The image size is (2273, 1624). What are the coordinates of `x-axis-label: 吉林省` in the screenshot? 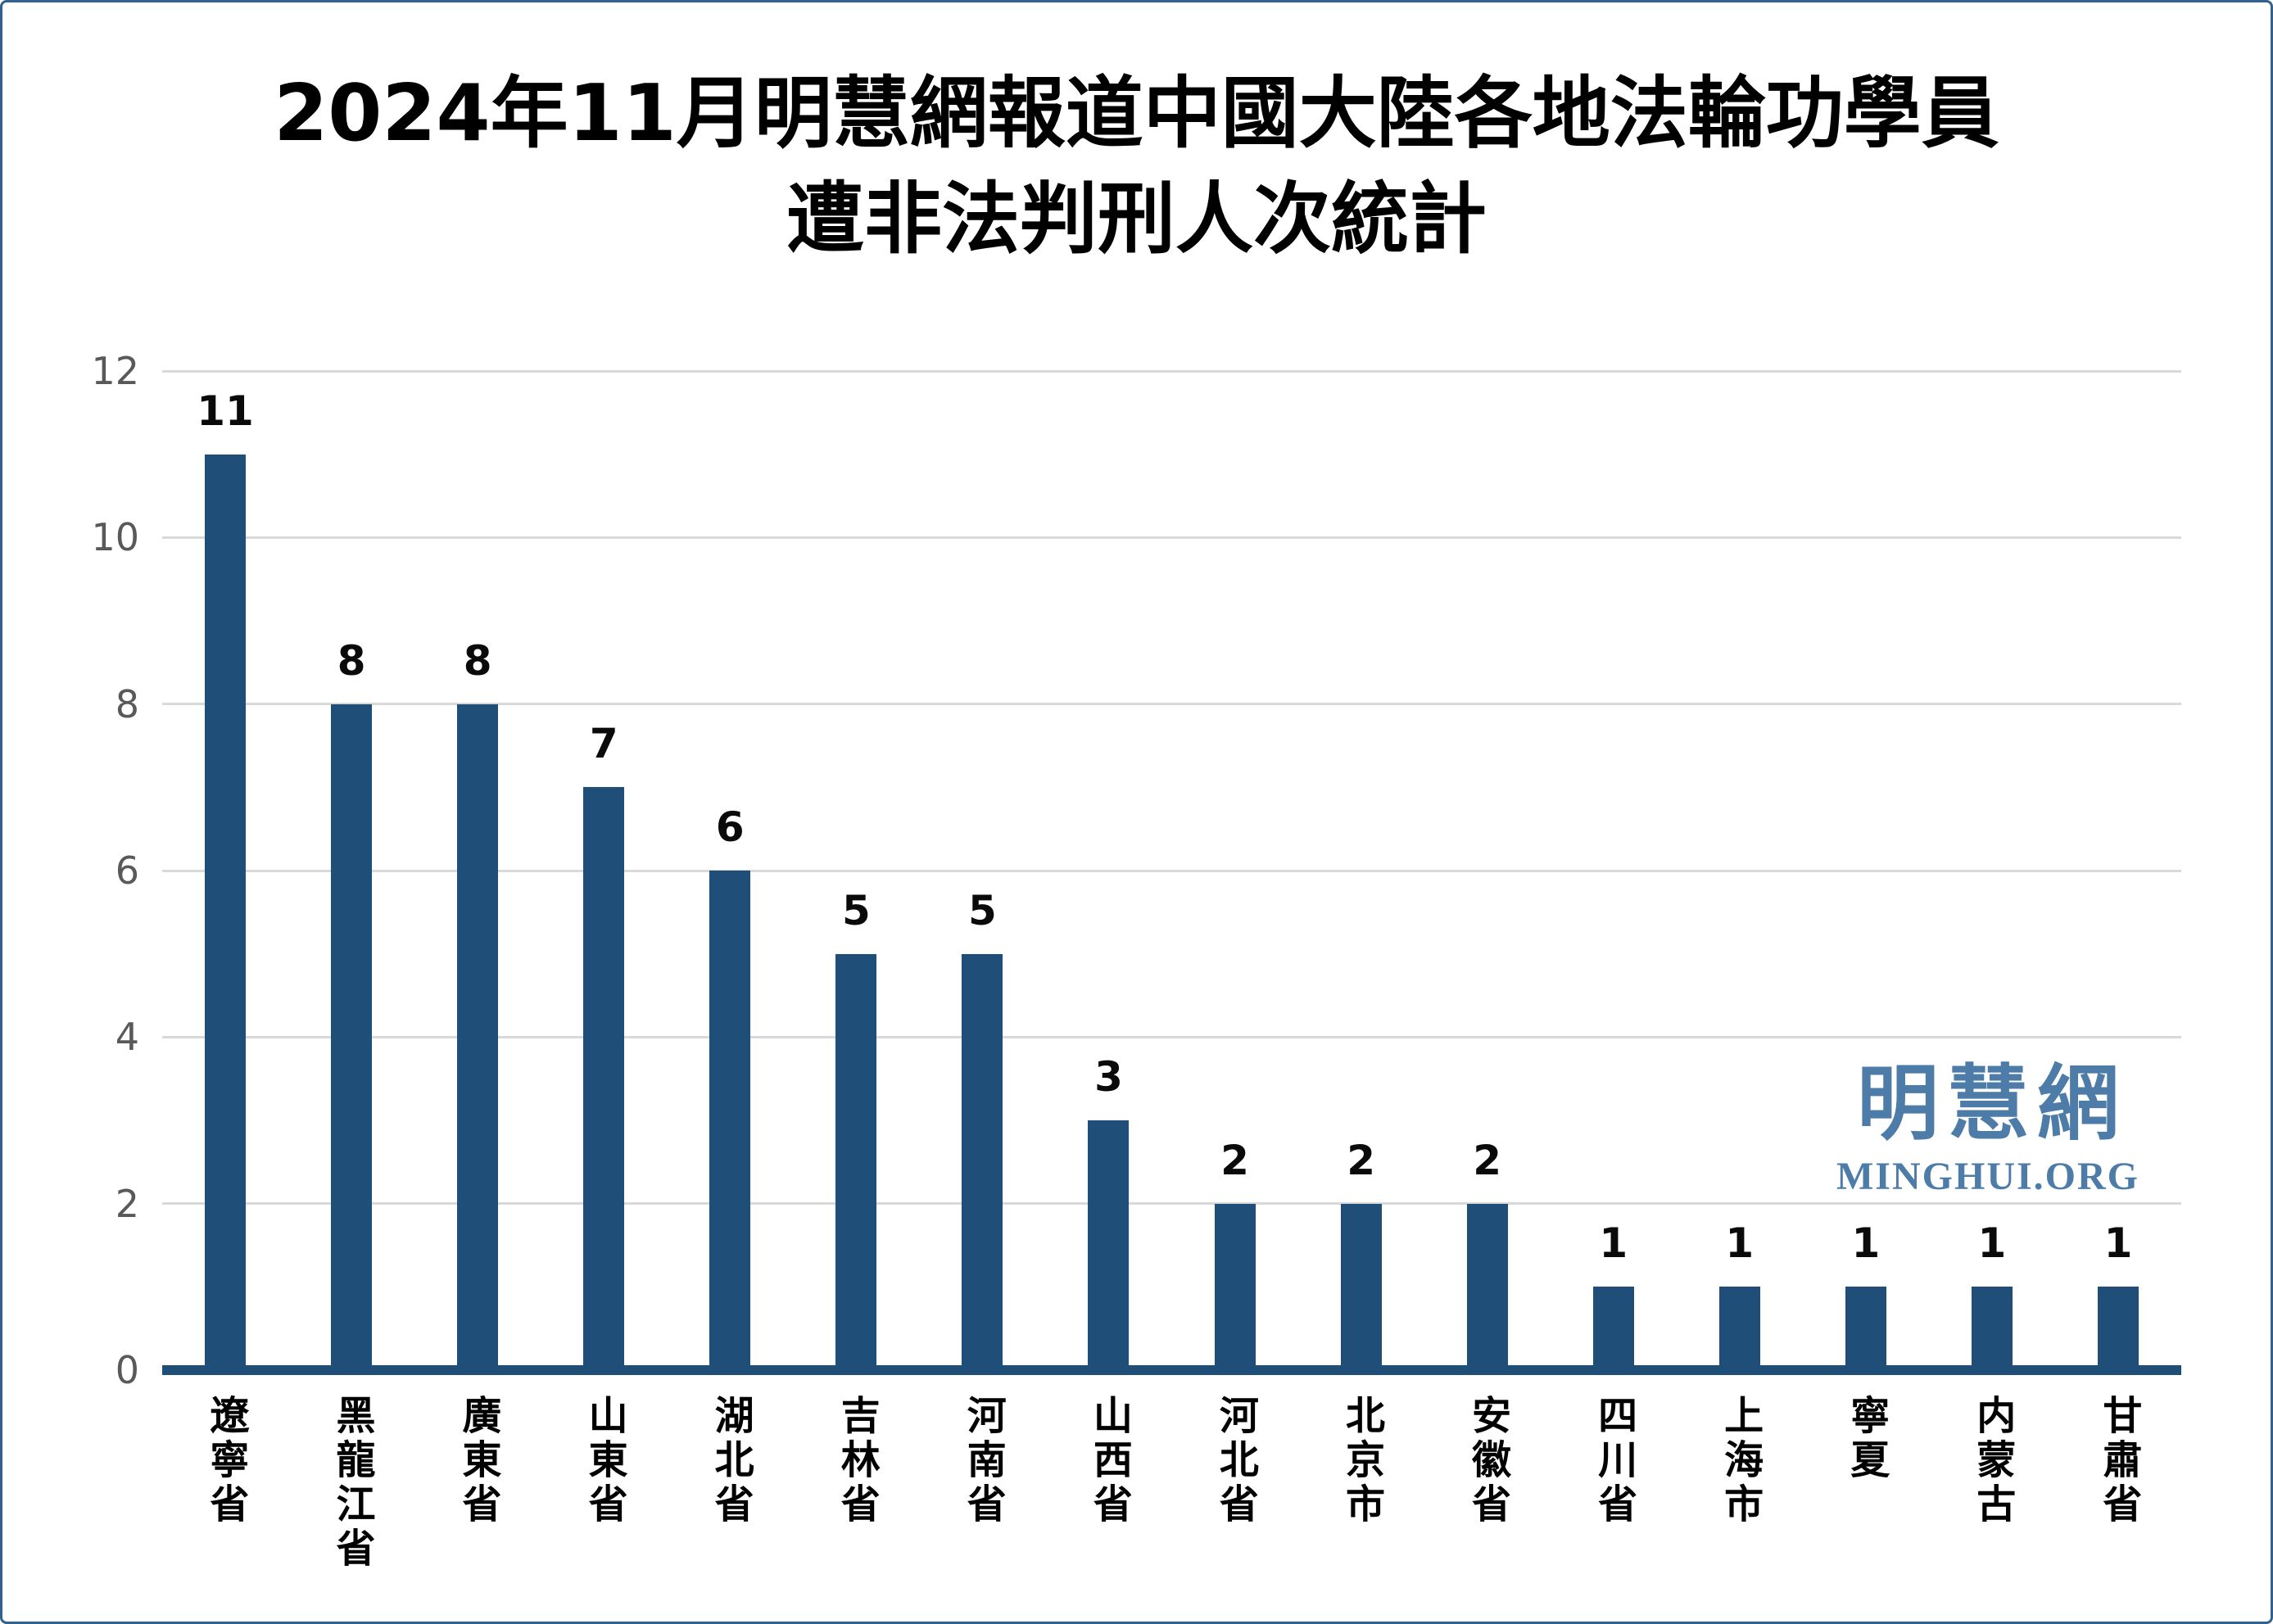 It's located at (856, 1466).